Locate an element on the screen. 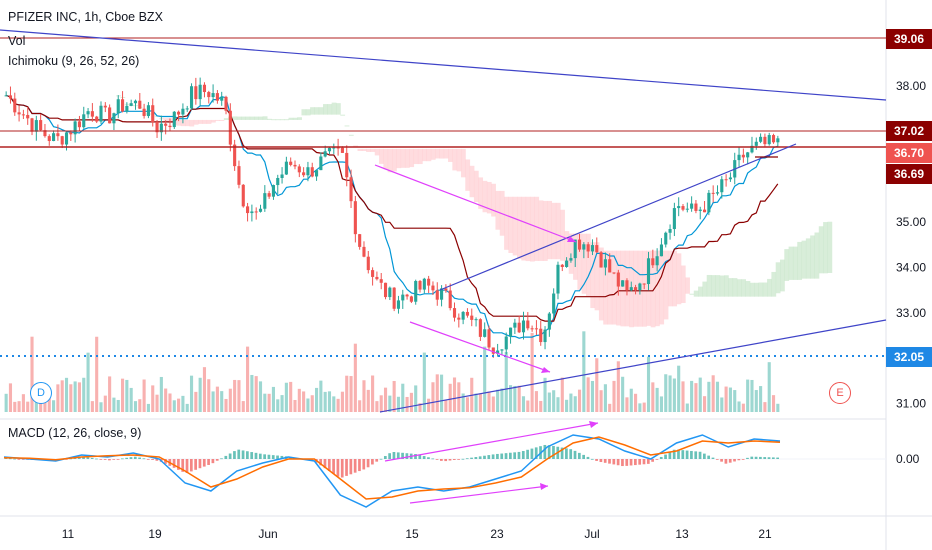 This screenshot has width=932, height=550. macd-divergence-arrows is located at coordinates (491, 462).